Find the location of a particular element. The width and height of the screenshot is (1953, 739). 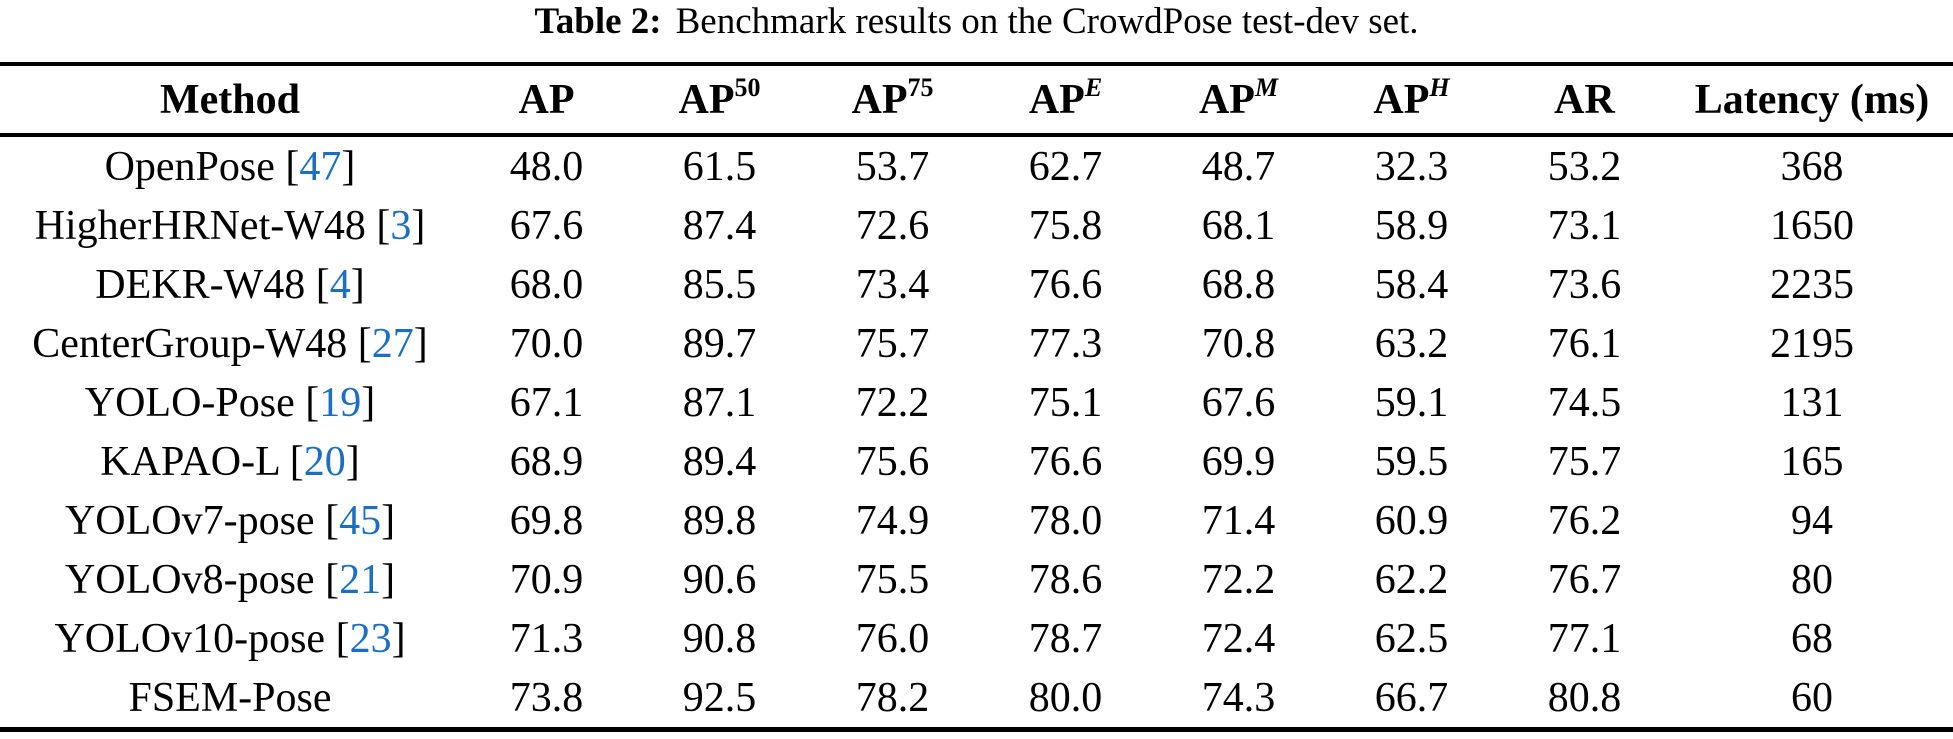

citation-link: 4 is located at coordinates (340, 285).